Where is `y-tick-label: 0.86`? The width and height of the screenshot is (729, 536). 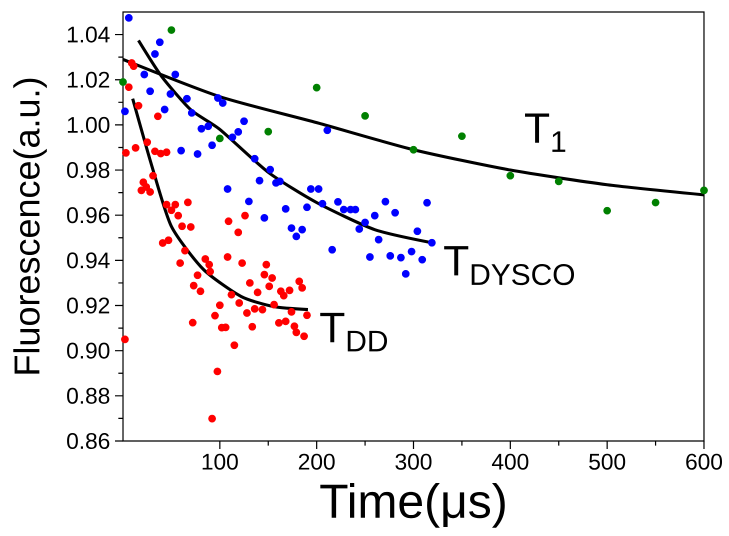 y-tick-label: 0.86 is located at coordinates (88, 441).